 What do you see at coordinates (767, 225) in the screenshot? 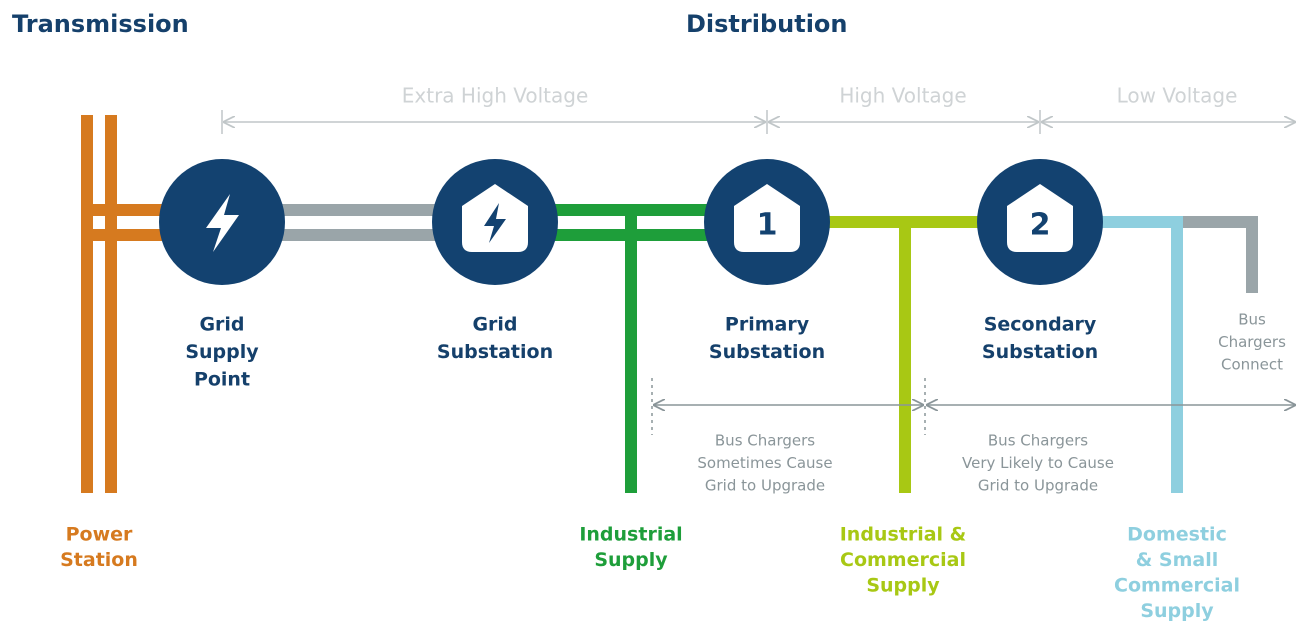
I see `node-number: 1` at bounding box center [767, 225].